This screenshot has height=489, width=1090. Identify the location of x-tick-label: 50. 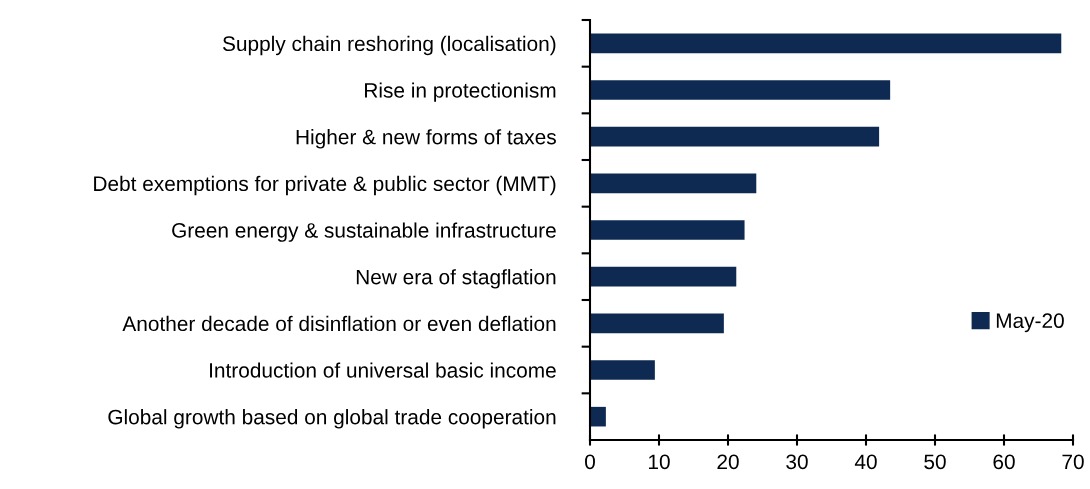
(935, 462).